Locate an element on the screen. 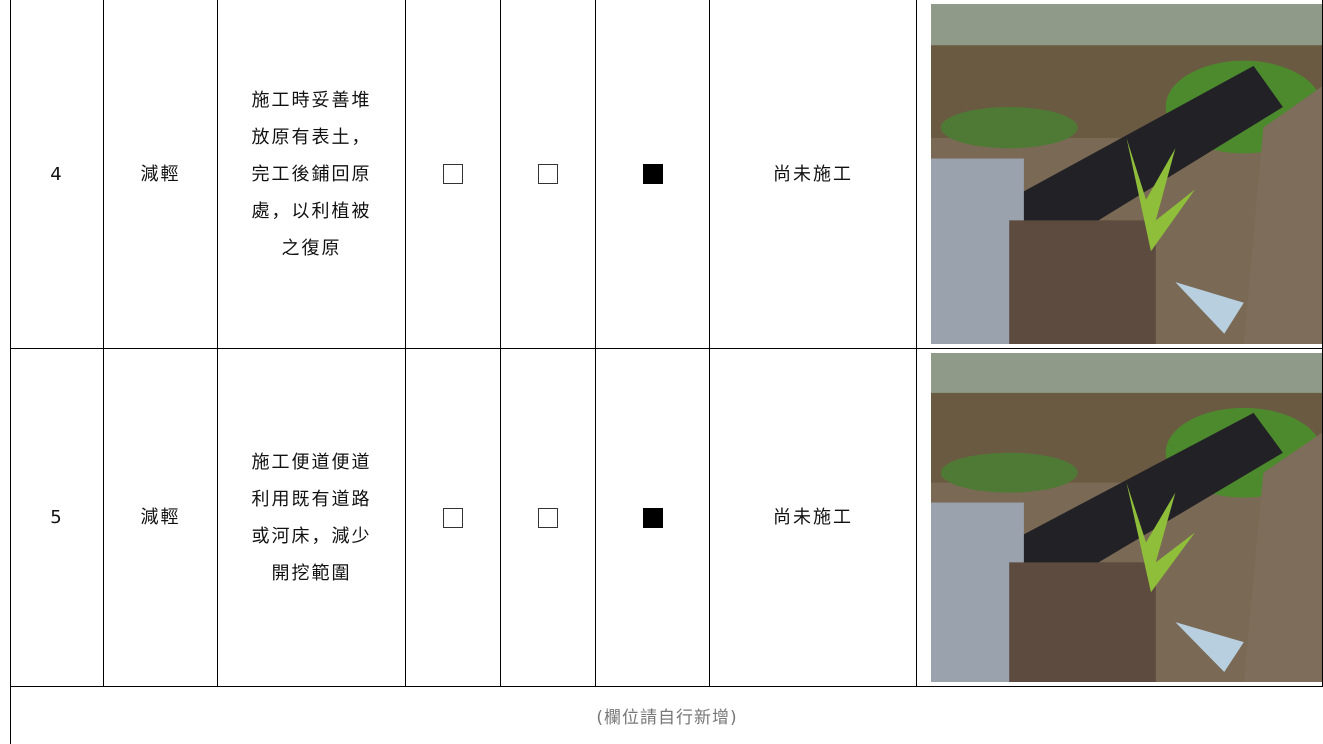  measure-line: 施工時妥善堆 is located at coordinates (311, 100).